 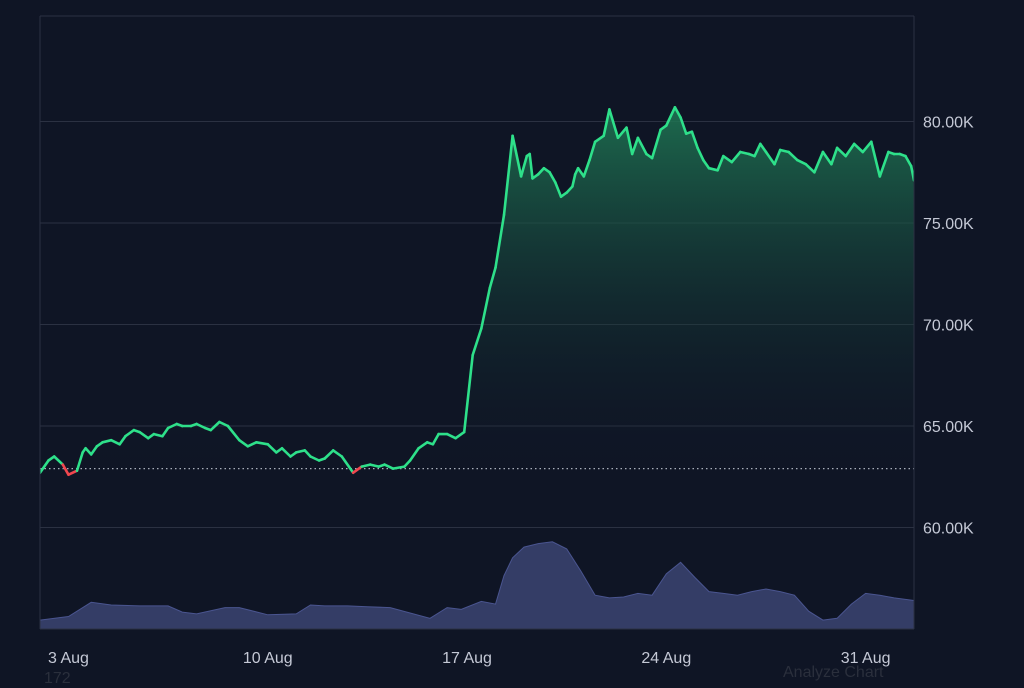 What do you see at coordinates (866, 658) in the screenshot?
I see `x-tick-label-4: 31 Aug` at bounding box center [866, 658].